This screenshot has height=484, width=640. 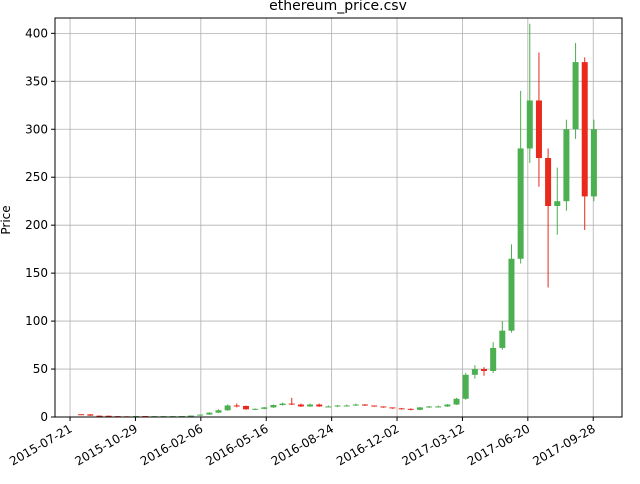 What do you see at coordinates (433, 444) in the screenshot?
I see `x-tick-label: 2017-03-12` at bounding box center [433, 444].